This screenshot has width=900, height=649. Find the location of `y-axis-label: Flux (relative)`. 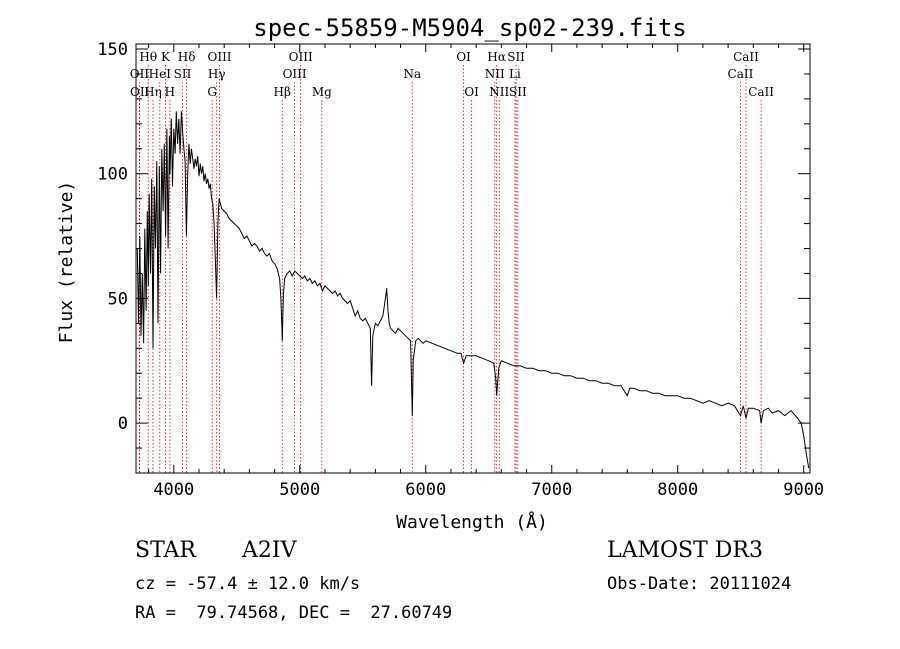

y-axis-label: Flux (relative) is located at coordinates (66, 262).